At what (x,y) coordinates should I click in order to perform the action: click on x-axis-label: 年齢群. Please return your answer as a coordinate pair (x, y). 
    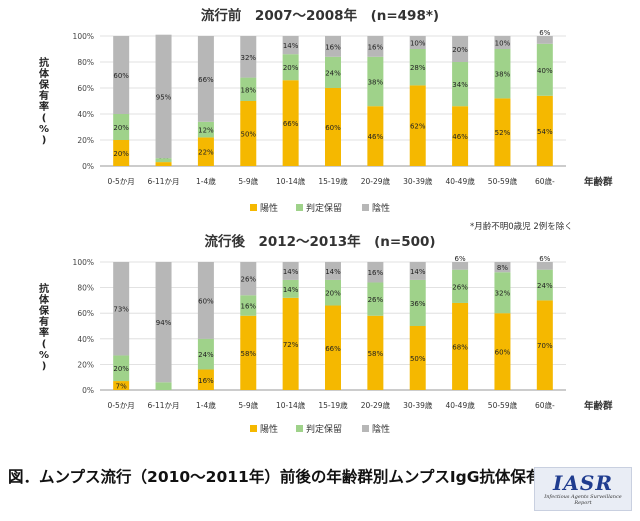
    Looking at the image, I should click on (598, 406).